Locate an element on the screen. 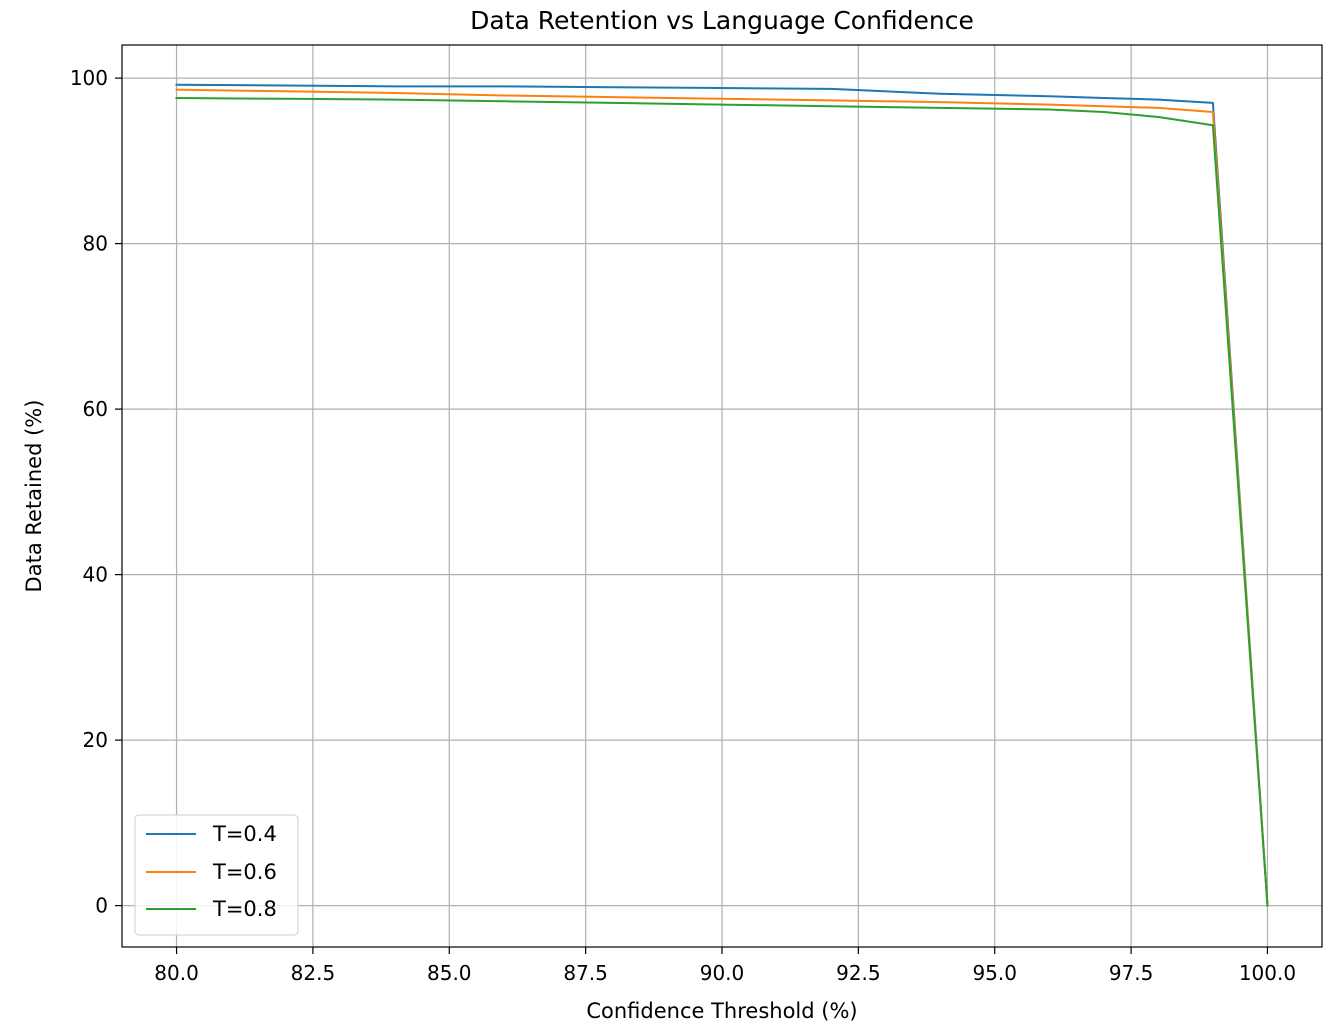 The width and height of the screenshot is (1340, 1036). legend-label-t08: T=0.8 is located at coordinates (244, 909).